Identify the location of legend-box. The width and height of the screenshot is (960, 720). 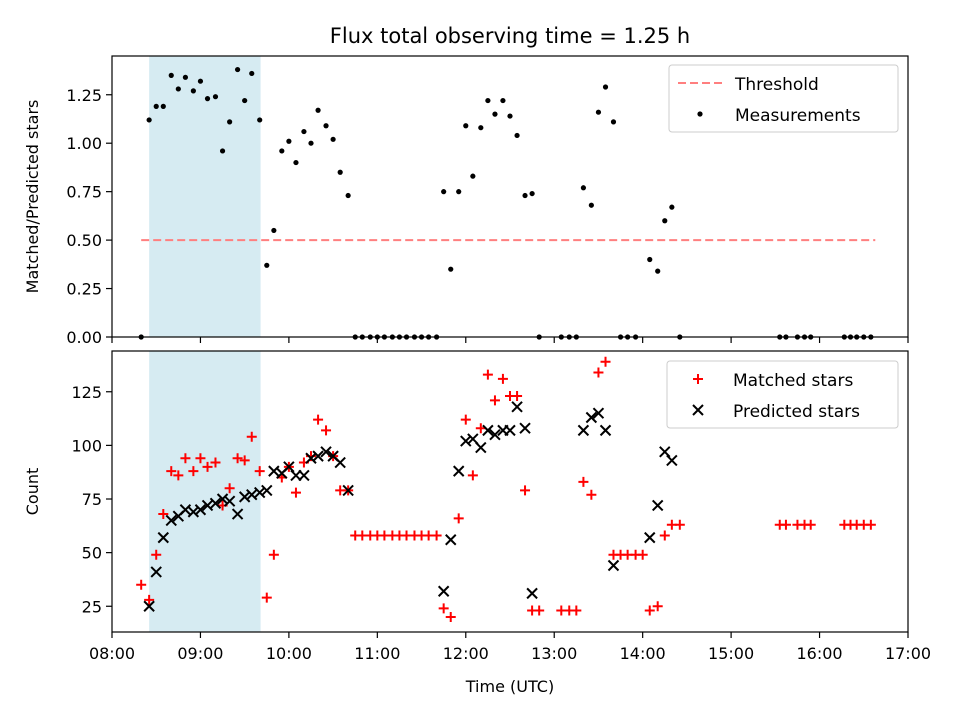
(782, 394).